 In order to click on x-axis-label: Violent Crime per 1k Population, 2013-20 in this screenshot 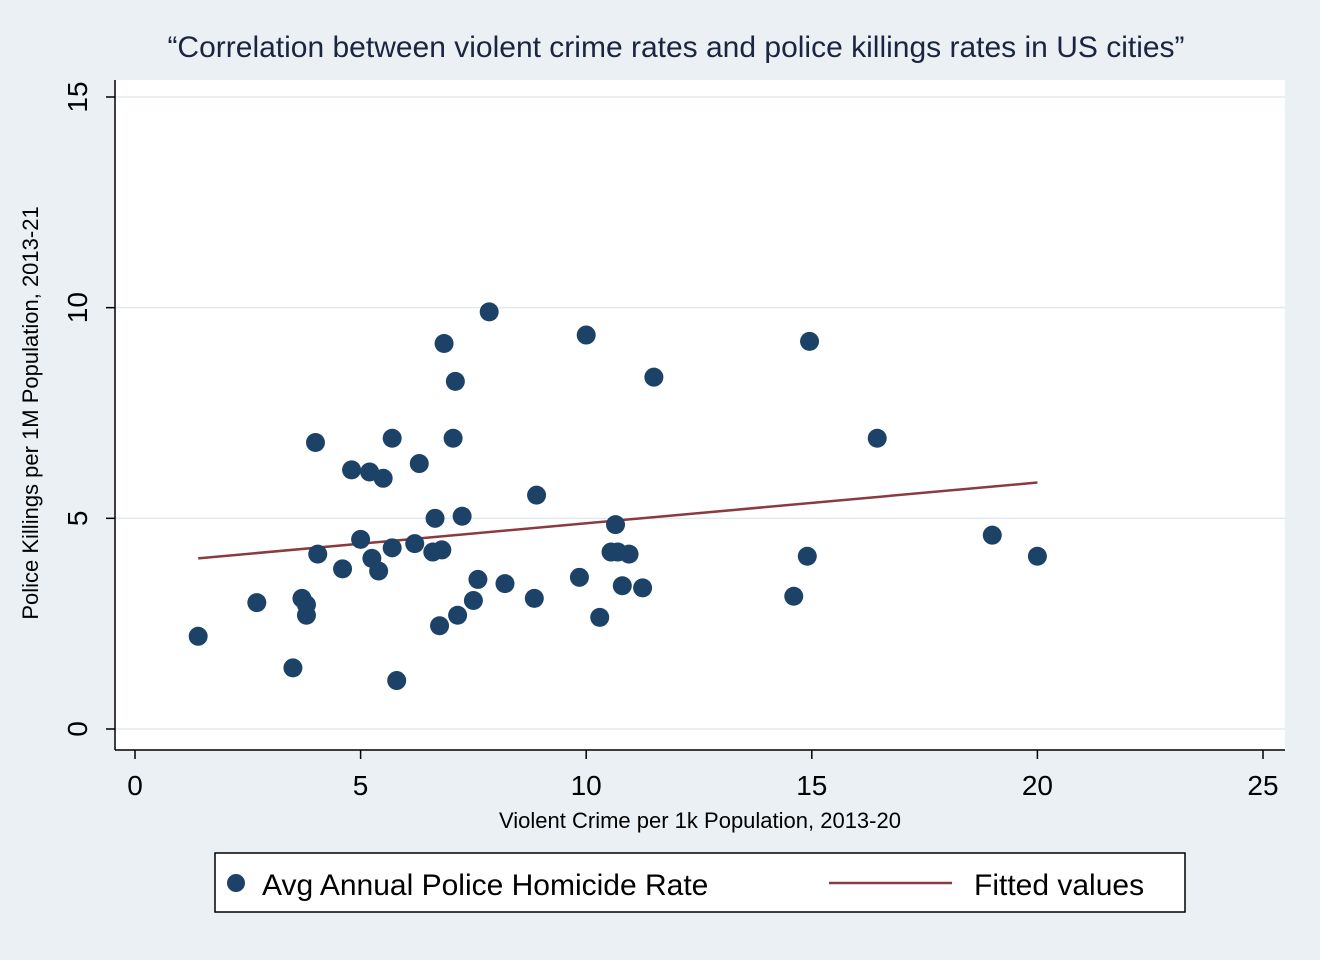, I will do `click(700, 820)`.